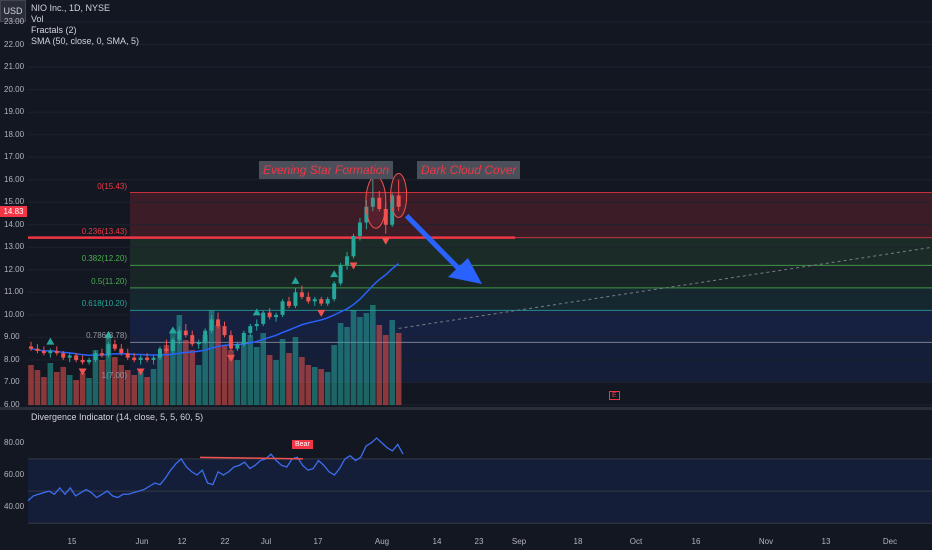 Image resolution: width=932 pixels, height=550 pixels. Describe the element at coordinates (14, 202) in the screenshot. I see `price-tick-label: 15.00` at that location.